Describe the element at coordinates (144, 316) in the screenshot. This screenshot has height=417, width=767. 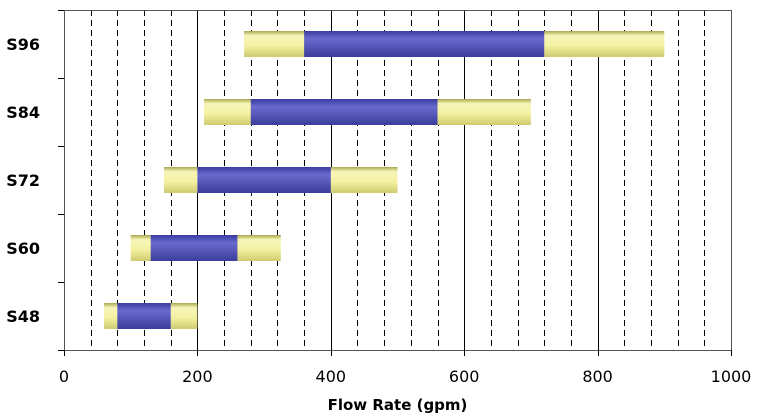
I see `bar-inner-s48` at that location.